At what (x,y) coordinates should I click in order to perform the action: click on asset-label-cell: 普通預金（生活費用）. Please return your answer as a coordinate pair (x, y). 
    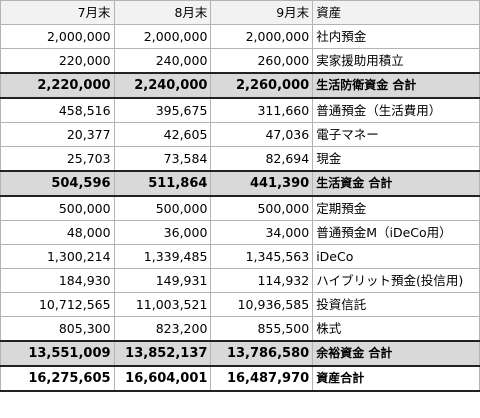
    Looking at the image, I should click on (396, 110).